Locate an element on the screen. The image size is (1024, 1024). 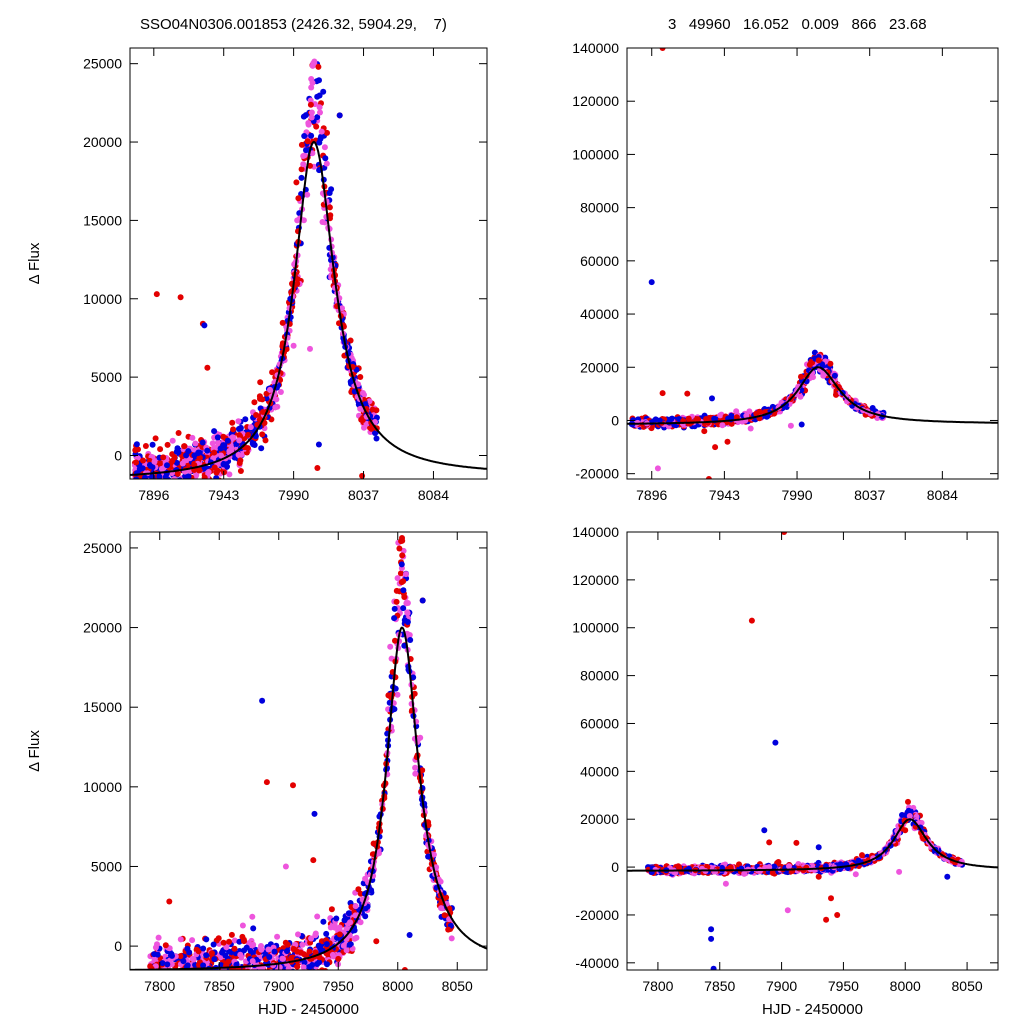
data-point-cloud is located at coordinates (757, 390).